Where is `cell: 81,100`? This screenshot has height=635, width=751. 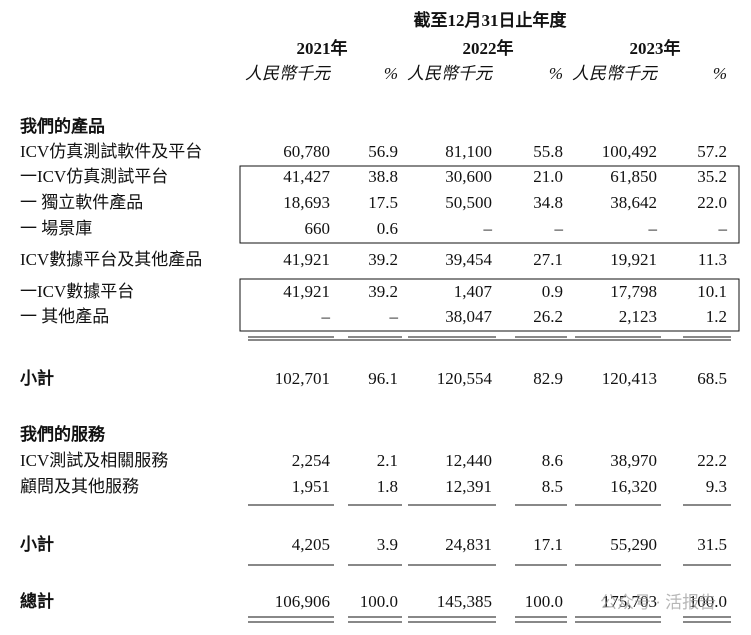
cell: 81,100 is located at coordinates (468, 151).